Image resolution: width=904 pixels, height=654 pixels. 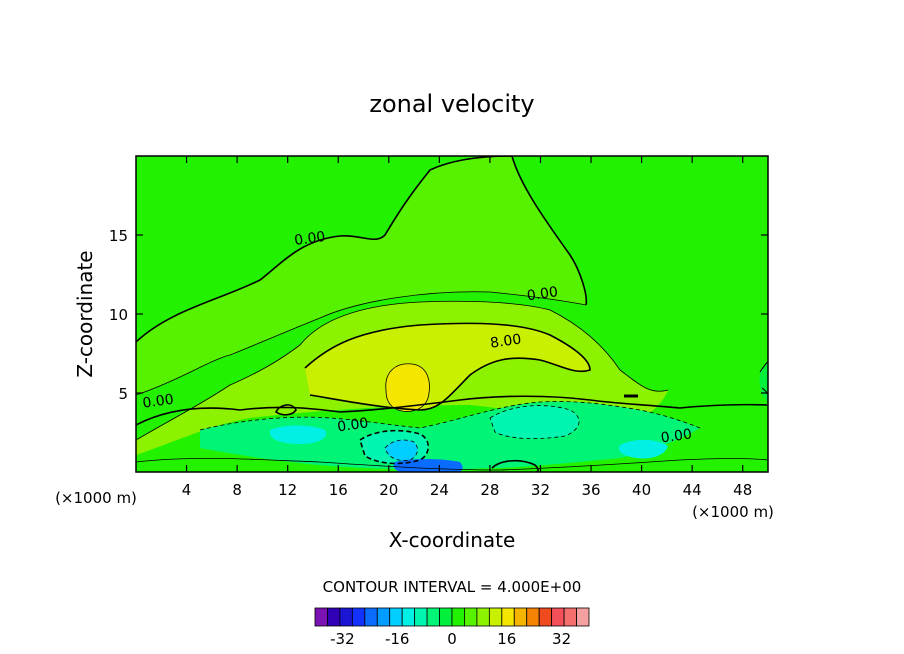 What do you see at coordinates (643, 449) in the screenshot?
I see `region-neg-small-b` at bounding box center [643, 449].